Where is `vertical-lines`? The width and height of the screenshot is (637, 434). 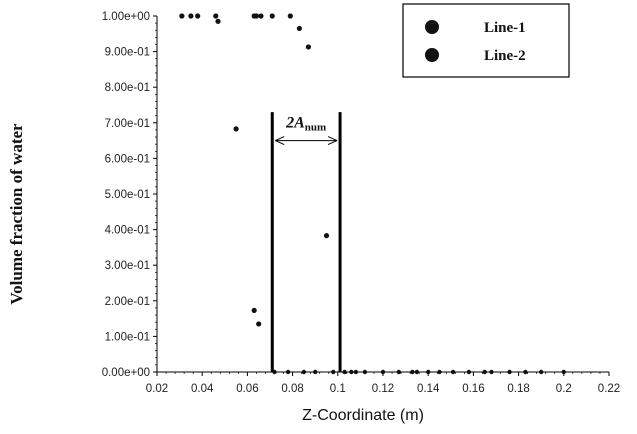 vertical-lines is located at coordinates (306, 242).